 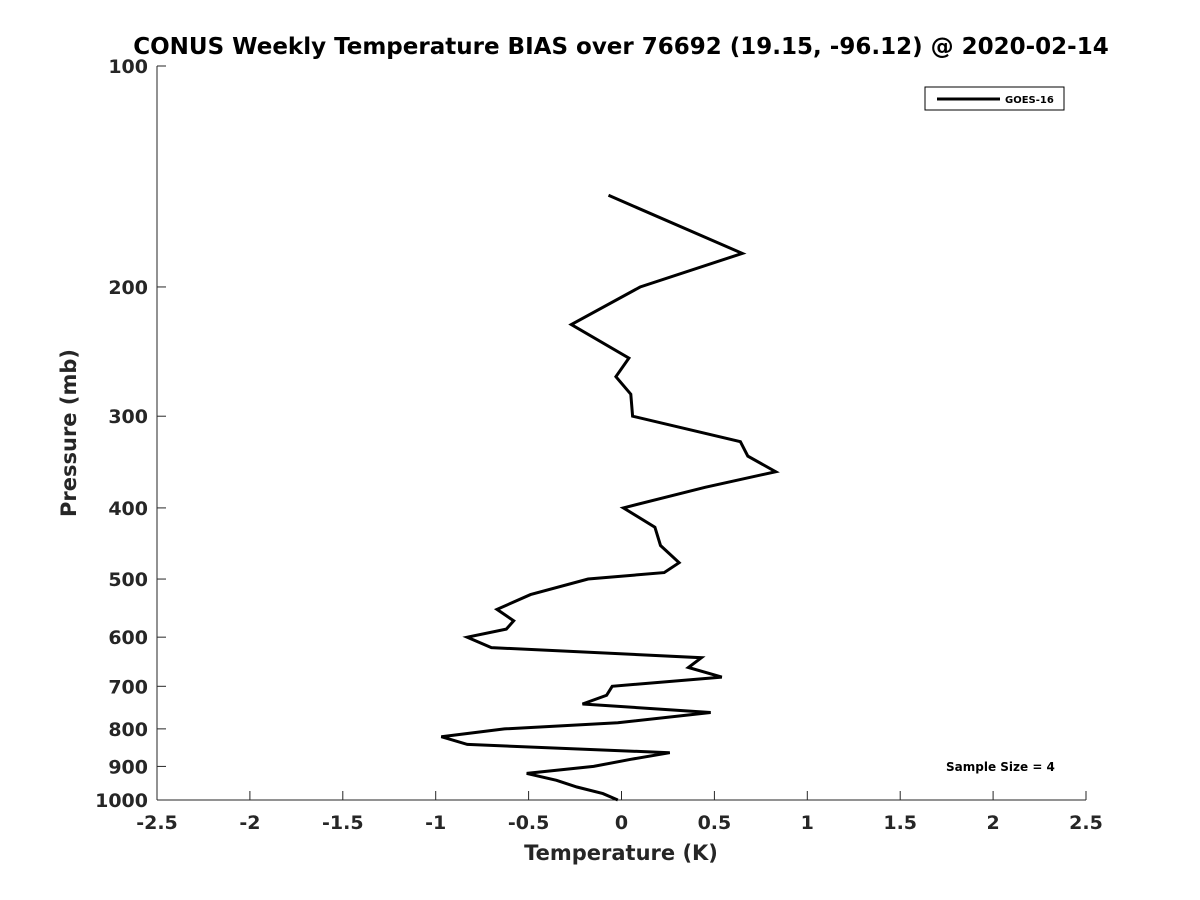 I want to click on x-axis-label: Temperature (K), so click(x=621, y=853).